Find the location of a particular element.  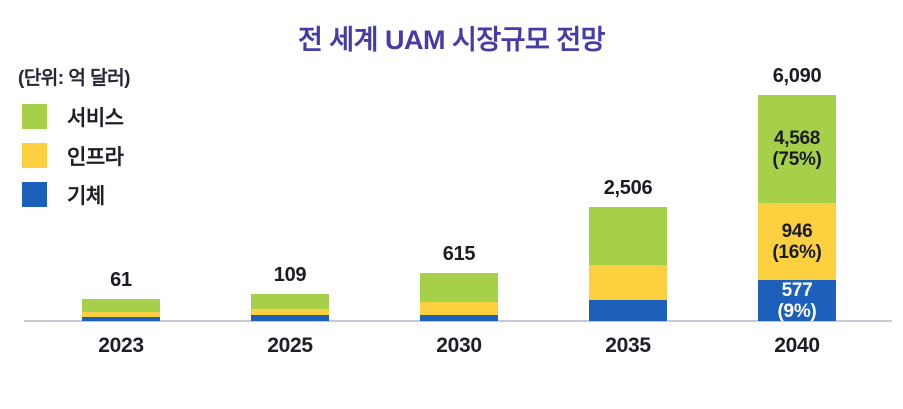

segment-value-label-vehicle: 577 (9%) is located at coordinates (797, 300).